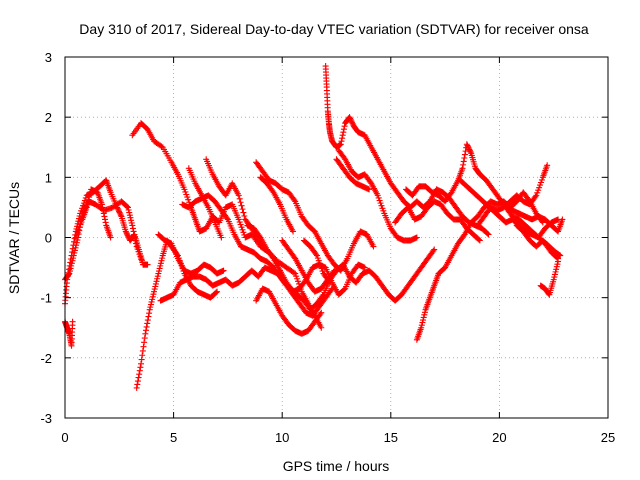 The height and width of the screenshot is (480, 640). What do you see at coordinates (48, 57) in the screenshot?
I see `y-tick-label: 3` at bounding box center [48, 57].